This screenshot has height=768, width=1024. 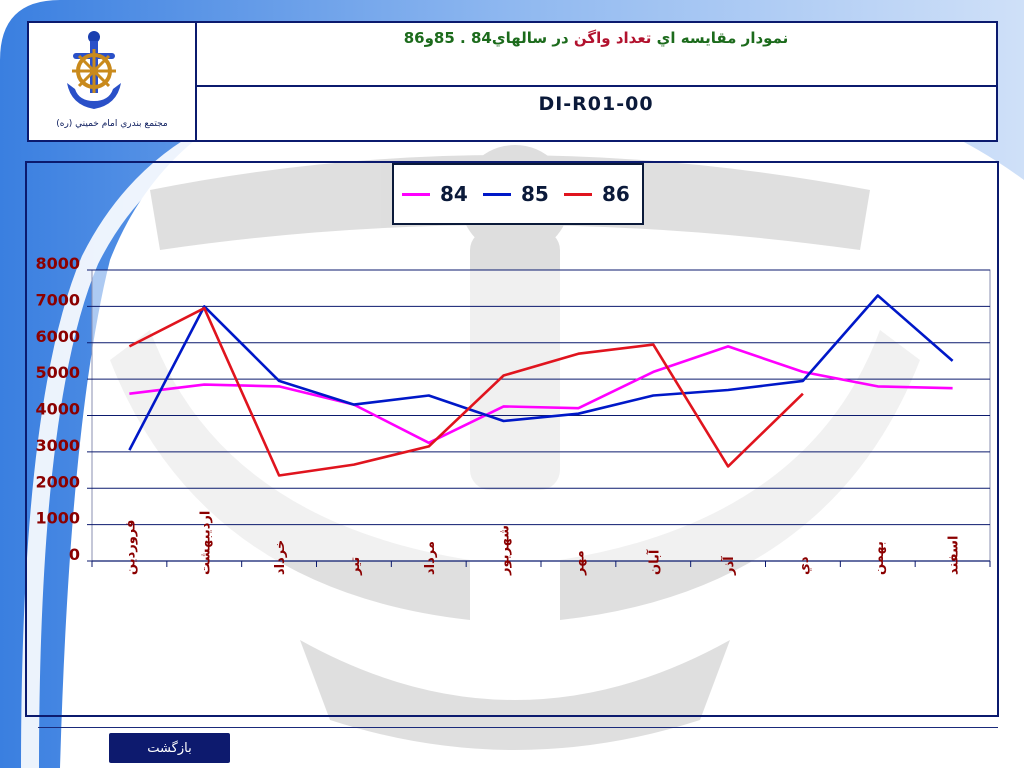 What do you see at coordinates (57, 481) in the screenshot?
I see `y-tick-label: 2000` at bounding box center [57, 481].